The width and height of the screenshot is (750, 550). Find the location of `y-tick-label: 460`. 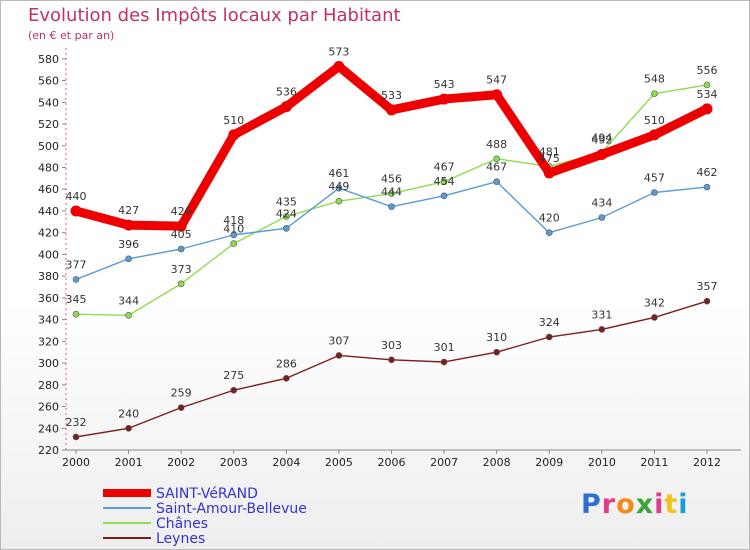

y-tick-label: 460 is located at coordinates (48, 189).